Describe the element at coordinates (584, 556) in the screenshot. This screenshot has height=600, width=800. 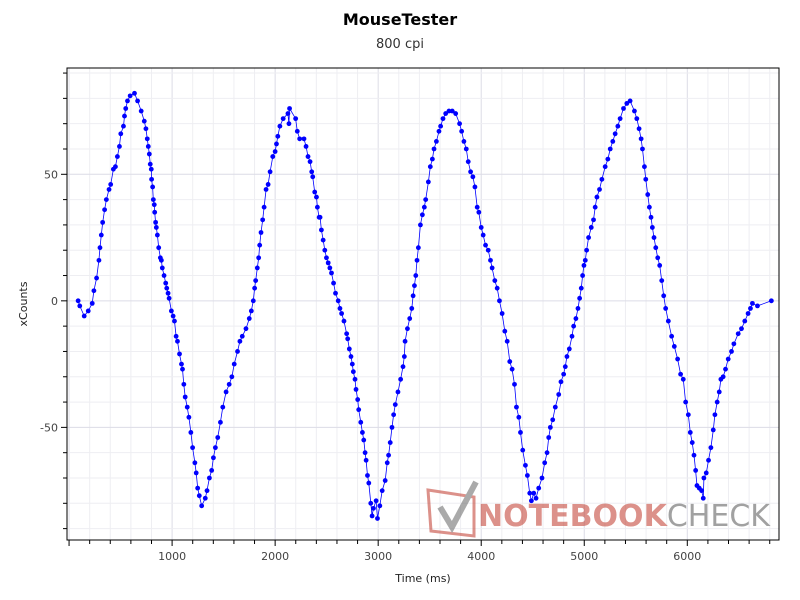
I see `x-tick-label: 5000` at that location.